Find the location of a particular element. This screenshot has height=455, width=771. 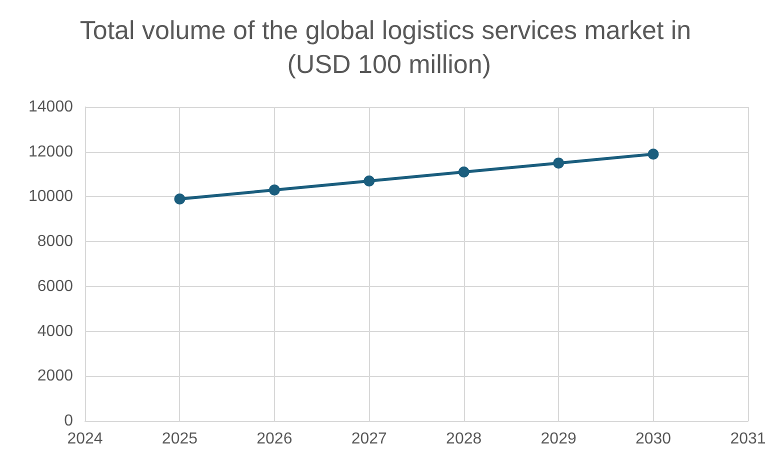

x-tick-label: 2026 is located at coordinates (274, 439).